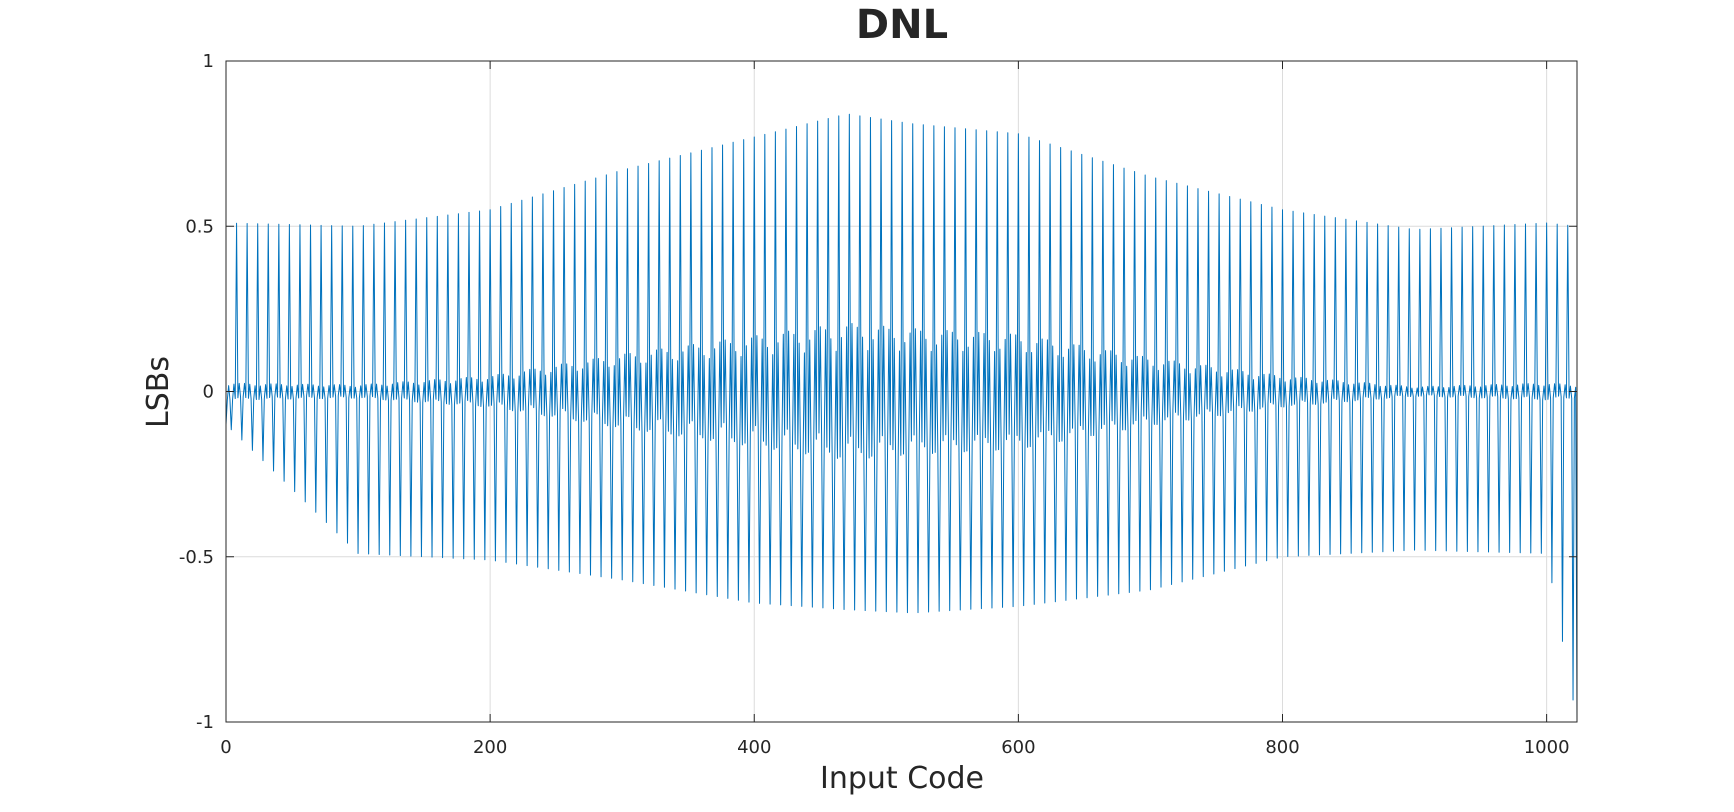 Image resolution: width=1734 pixels, height=812 pixels. What do you see at coordinates (208, 61) in the screenshot?
I see `y-tick-label: 1` at bounding box center [208, 61].